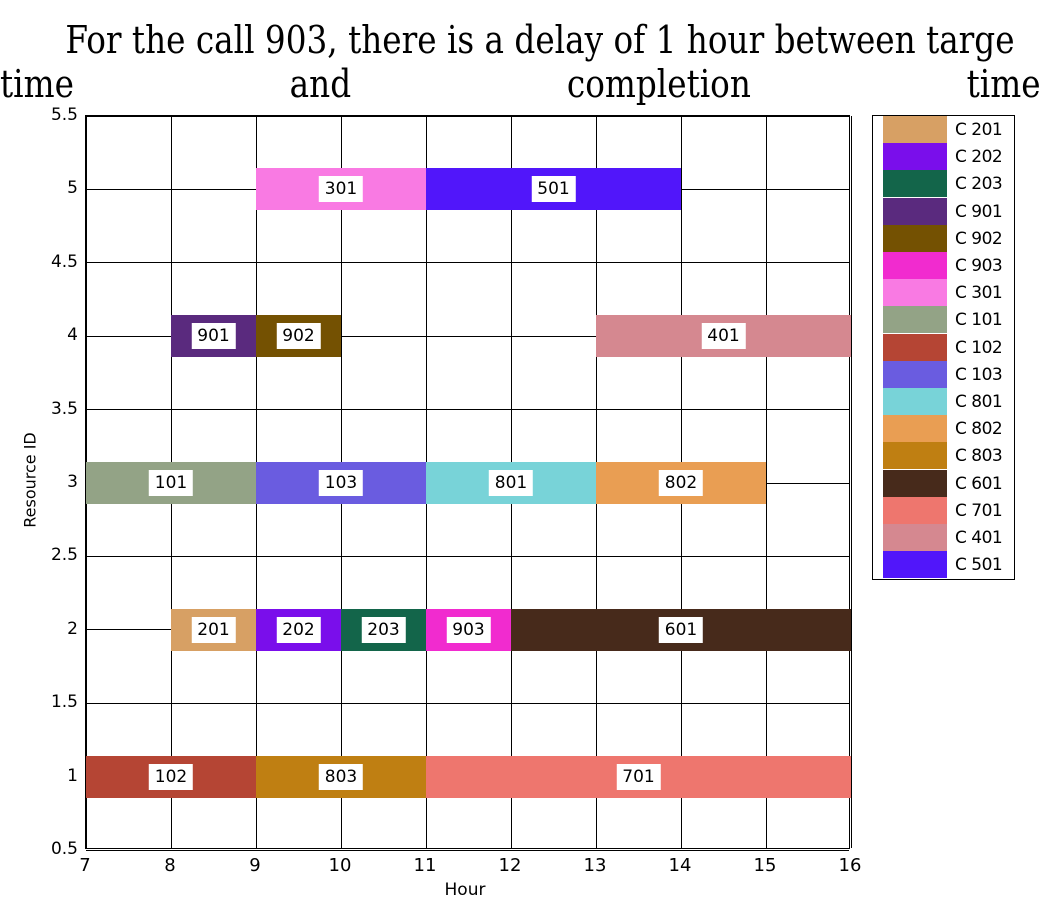  What do you see at coordinates (64, 555) in the screenshot?
I see `y-tick-label: 2.5` at bounding box center [64, 555].